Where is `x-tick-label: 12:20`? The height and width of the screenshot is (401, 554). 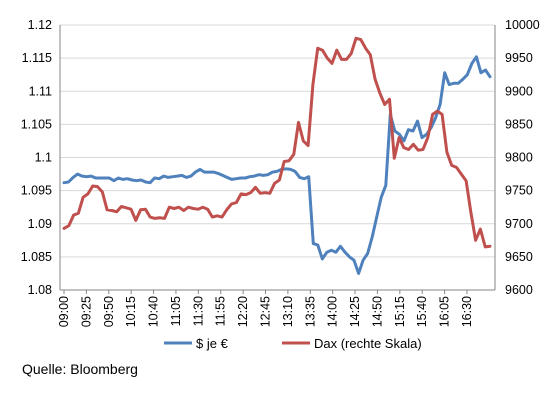
x-tick-label: 12:20 is located at coordinates (243, 311).